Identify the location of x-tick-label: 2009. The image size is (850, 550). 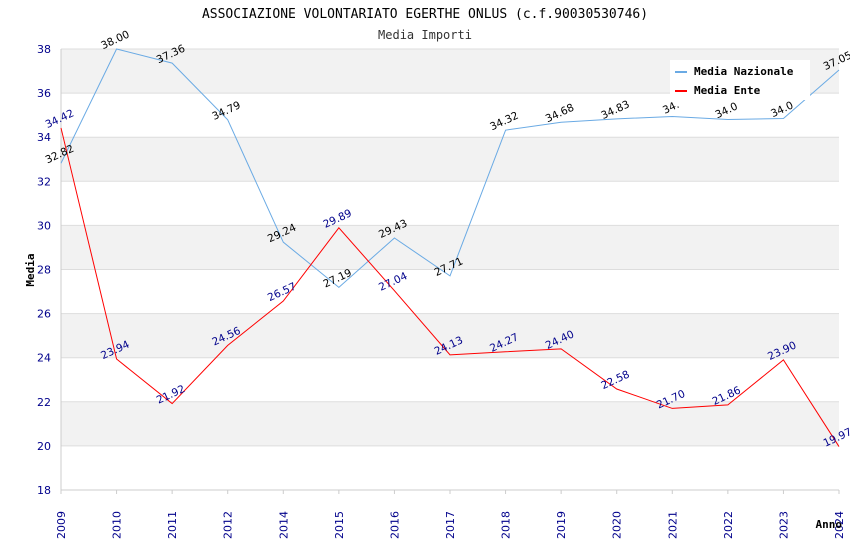
(61, 525).